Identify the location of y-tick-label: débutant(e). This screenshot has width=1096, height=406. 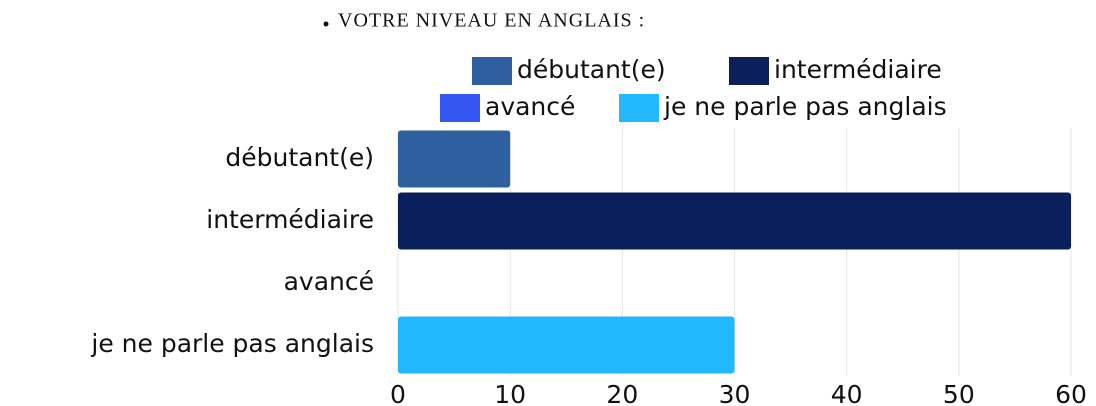
(299, 157).